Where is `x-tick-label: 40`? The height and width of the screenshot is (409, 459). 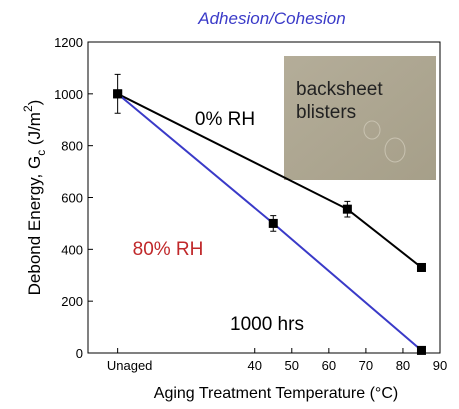
x-tick-label: 40 is located at coordinates (255, 365).